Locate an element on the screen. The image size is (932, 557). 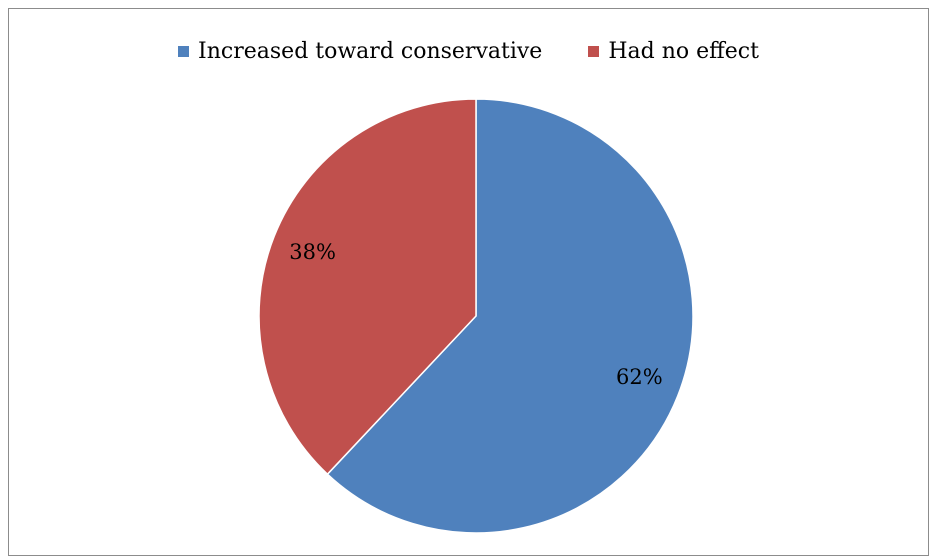
legend-label: Increased toward conservative is located at coordinates (370, 51).